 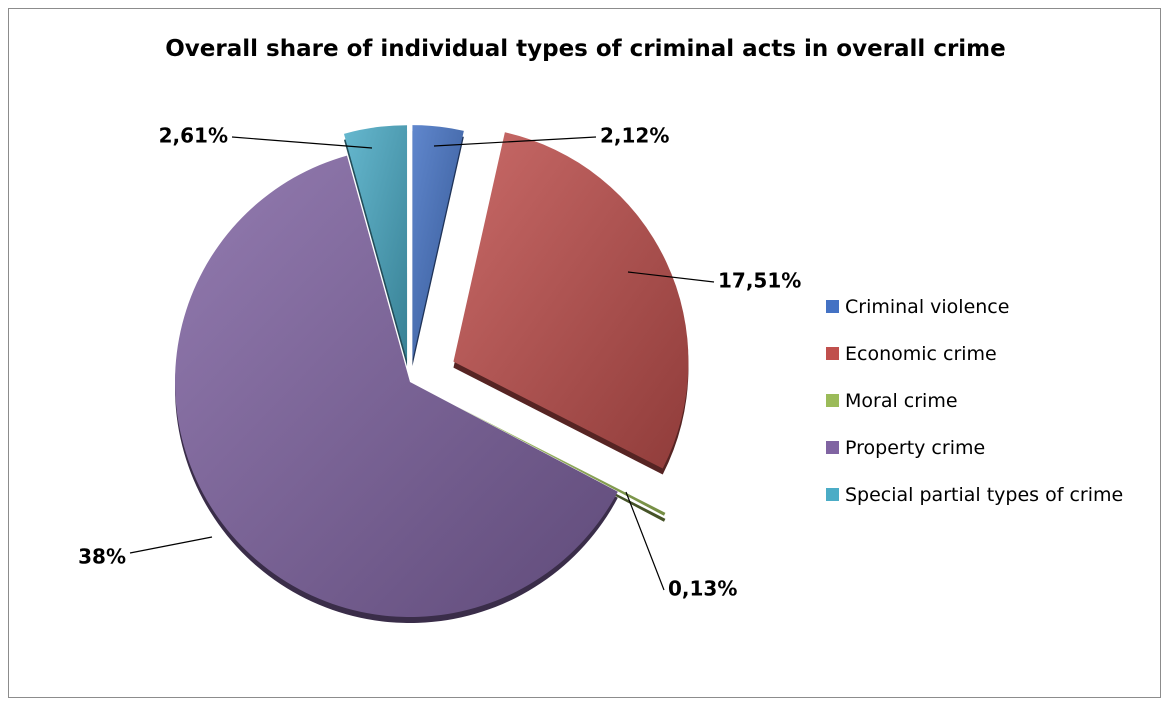 What do you see at coordinates (759, 281) in the screenshot?
I see `data-label-economic-crime: 17,51%` at bounding box center [759, 281].